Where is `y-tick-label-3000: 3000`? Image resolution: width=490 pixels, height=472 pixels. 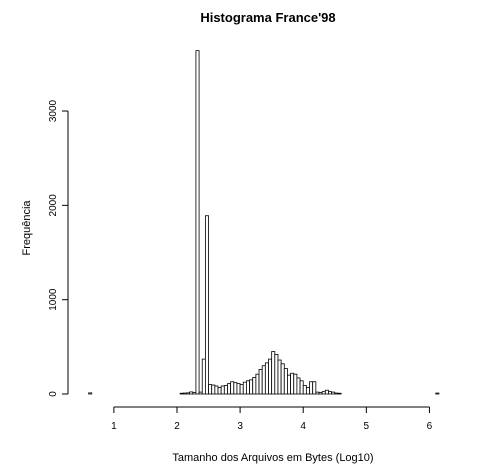
y-tick-label-3000: 3000 is located at coordinates (53, 110).